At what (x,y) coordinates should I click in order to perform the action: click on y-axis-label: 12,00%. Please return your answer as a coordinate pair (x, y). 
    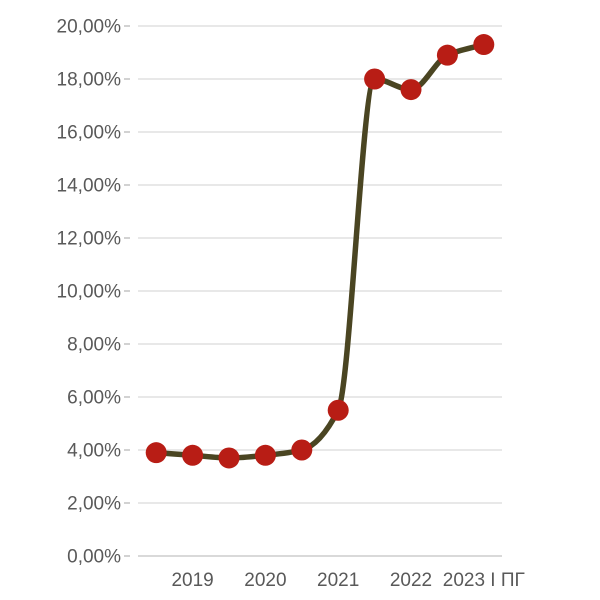
    Looking at the image, I should click on (89, 239).